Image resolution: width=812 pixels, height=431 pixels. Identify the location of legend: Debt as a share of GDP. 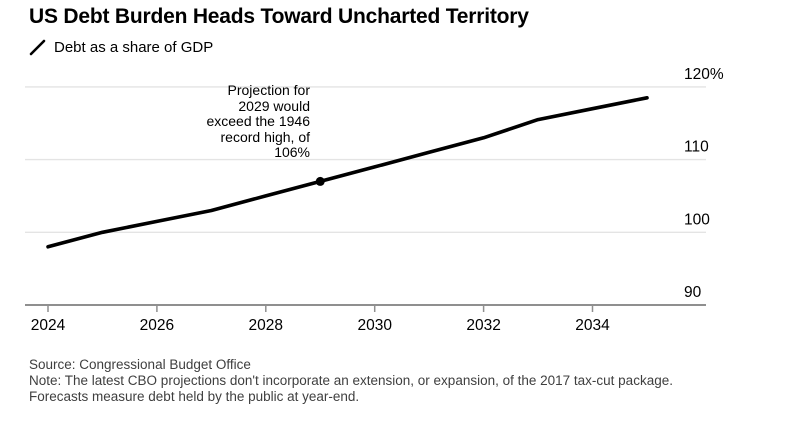
(121, 47).